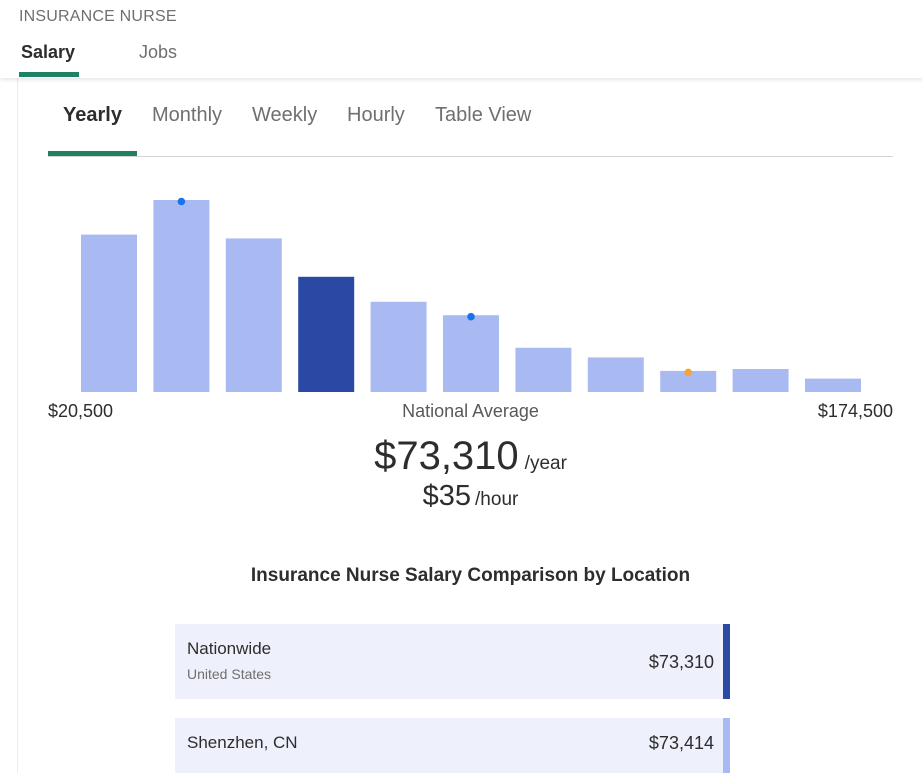 Image resolution: width=923 pixels, height=773 pixels. I want to click on yearly-average-unit: /year, so click(545, 463).